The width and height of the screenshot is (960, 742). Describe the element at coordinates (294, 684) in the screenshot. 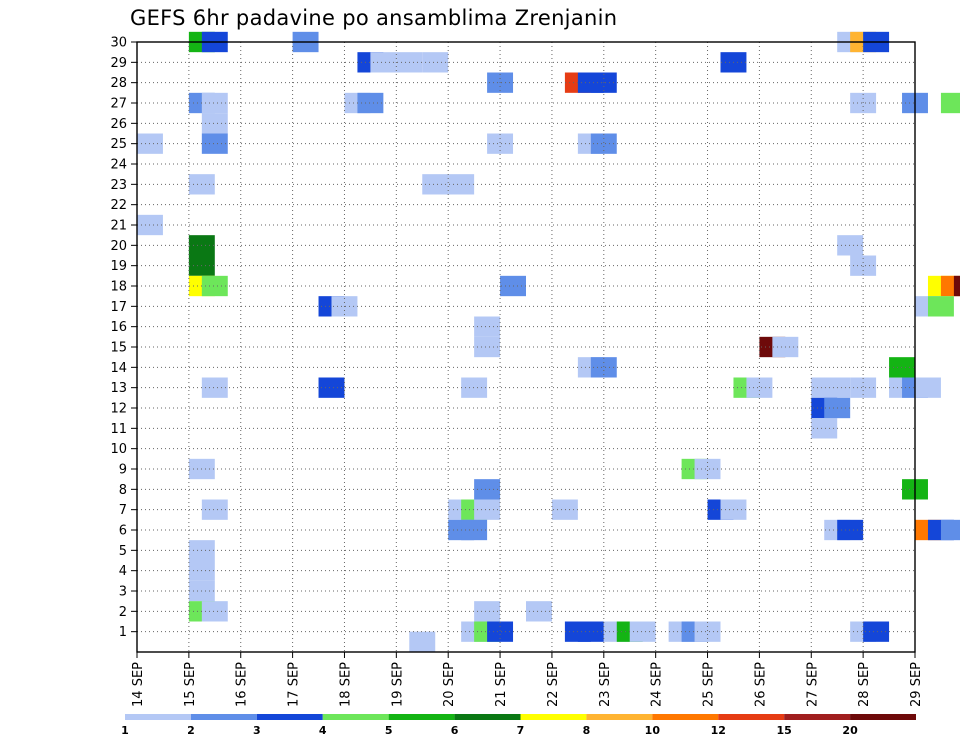

I see `x-tick-label: 17 SEP` at that location.